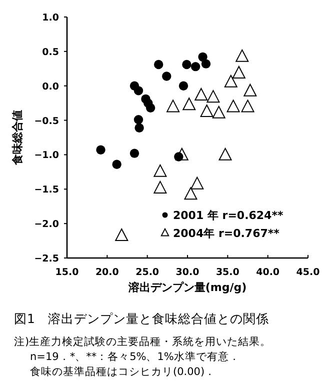  I want to click on y-tick-label: −1.0, so click(47, 156).